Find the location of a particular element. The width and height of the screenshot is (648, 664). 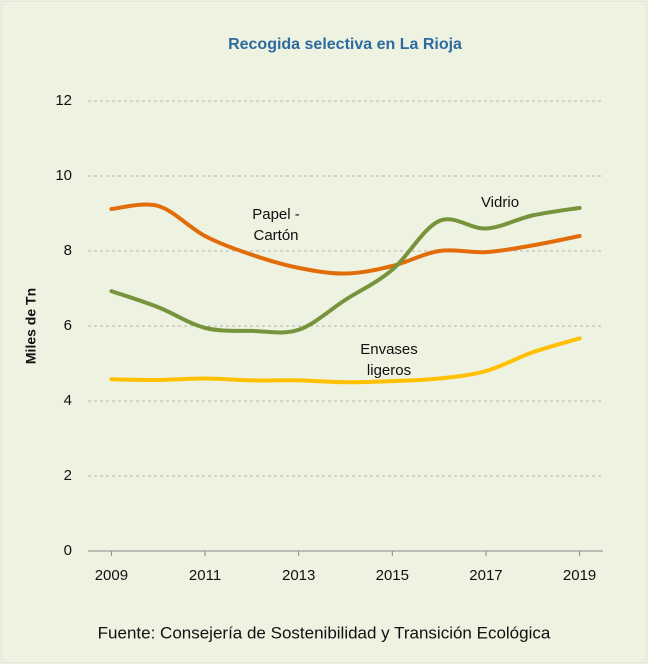

chart-title: Recogida selectiva en La Rioja is located at coordinates (345, 44).